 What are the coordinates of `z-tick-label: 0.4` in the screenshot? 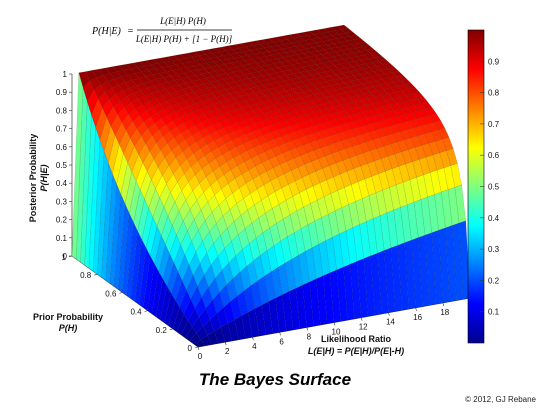 It's located at (62, 183).